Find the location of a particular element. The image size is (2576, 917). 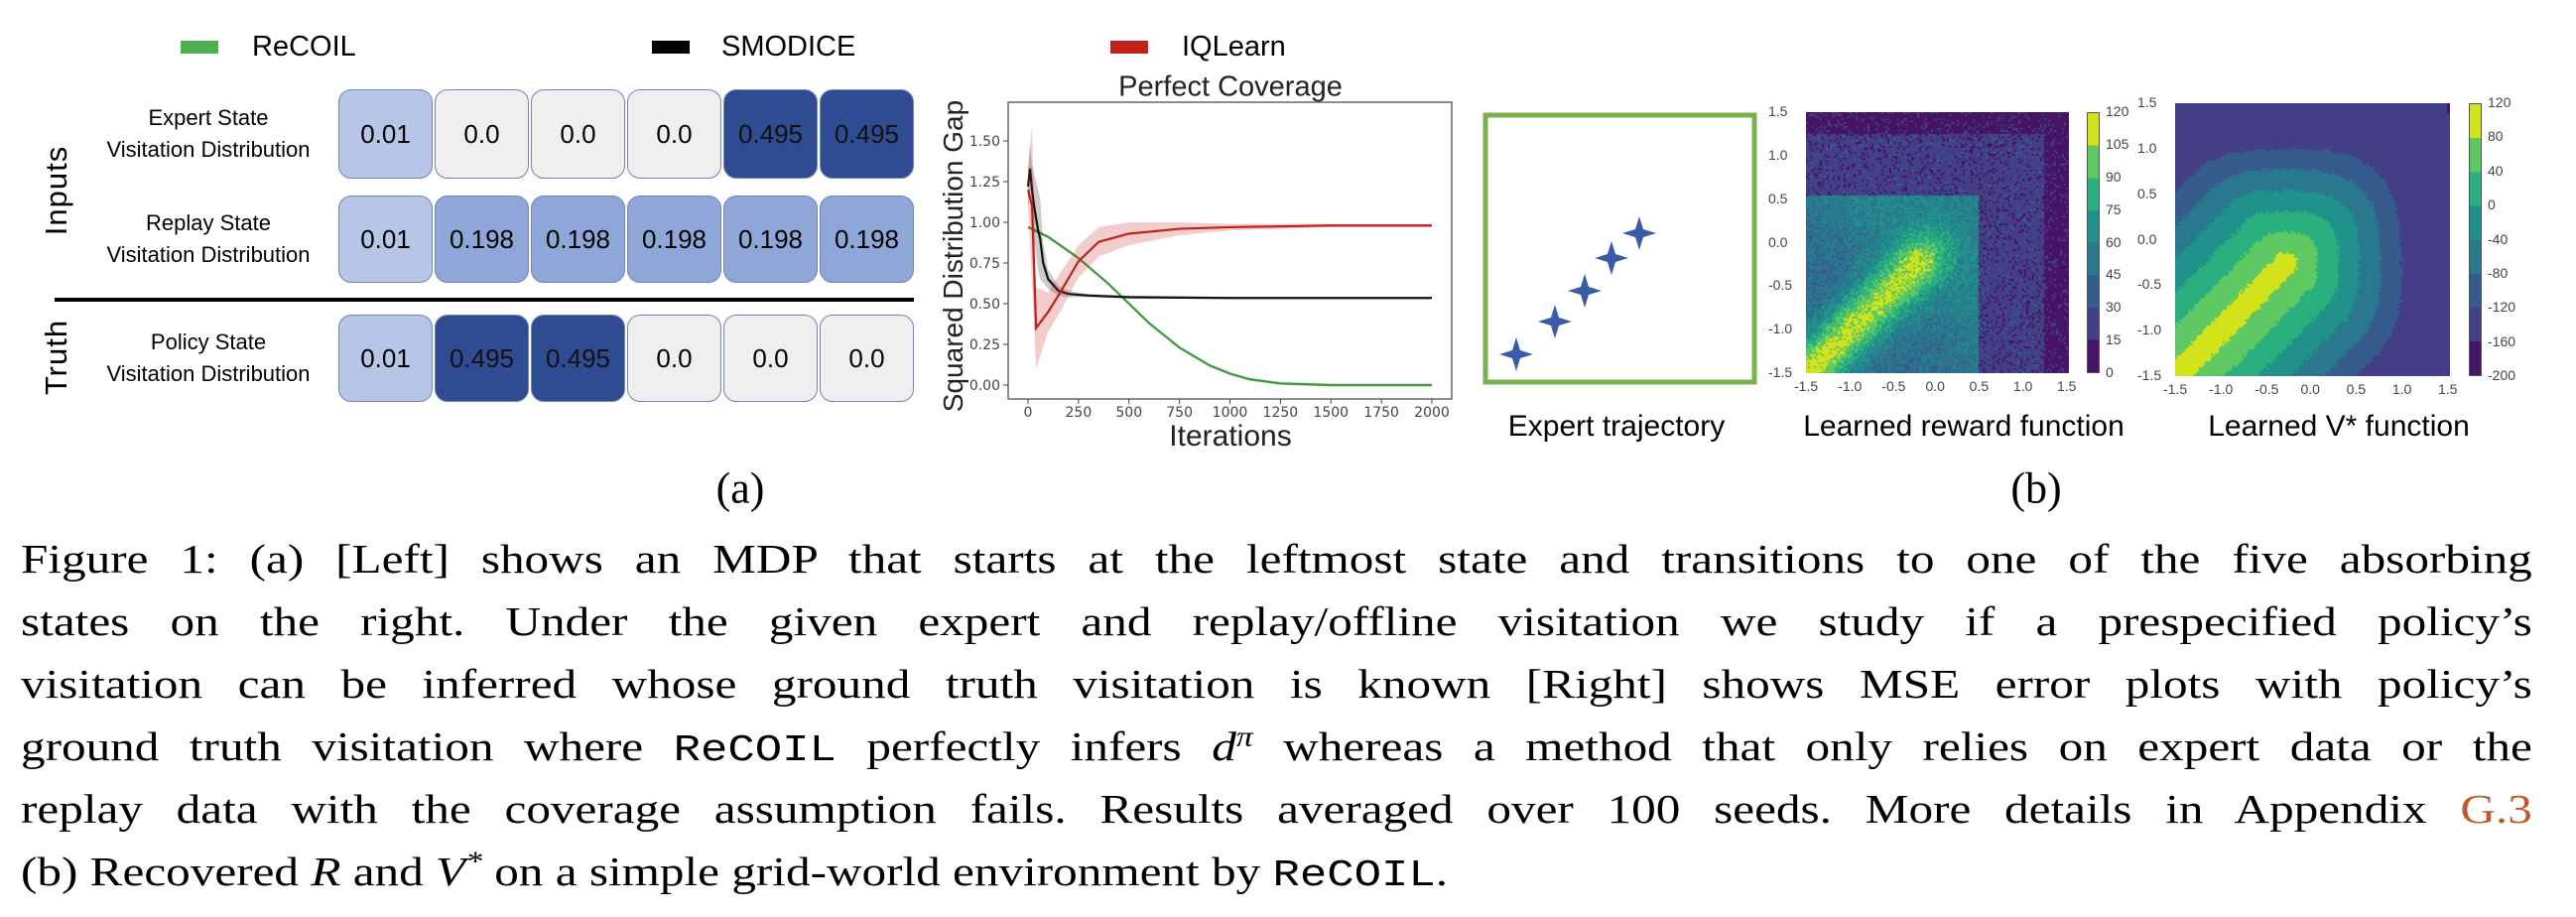

colorbar-tick-label: -160 is located at coordinates (2502, 340).